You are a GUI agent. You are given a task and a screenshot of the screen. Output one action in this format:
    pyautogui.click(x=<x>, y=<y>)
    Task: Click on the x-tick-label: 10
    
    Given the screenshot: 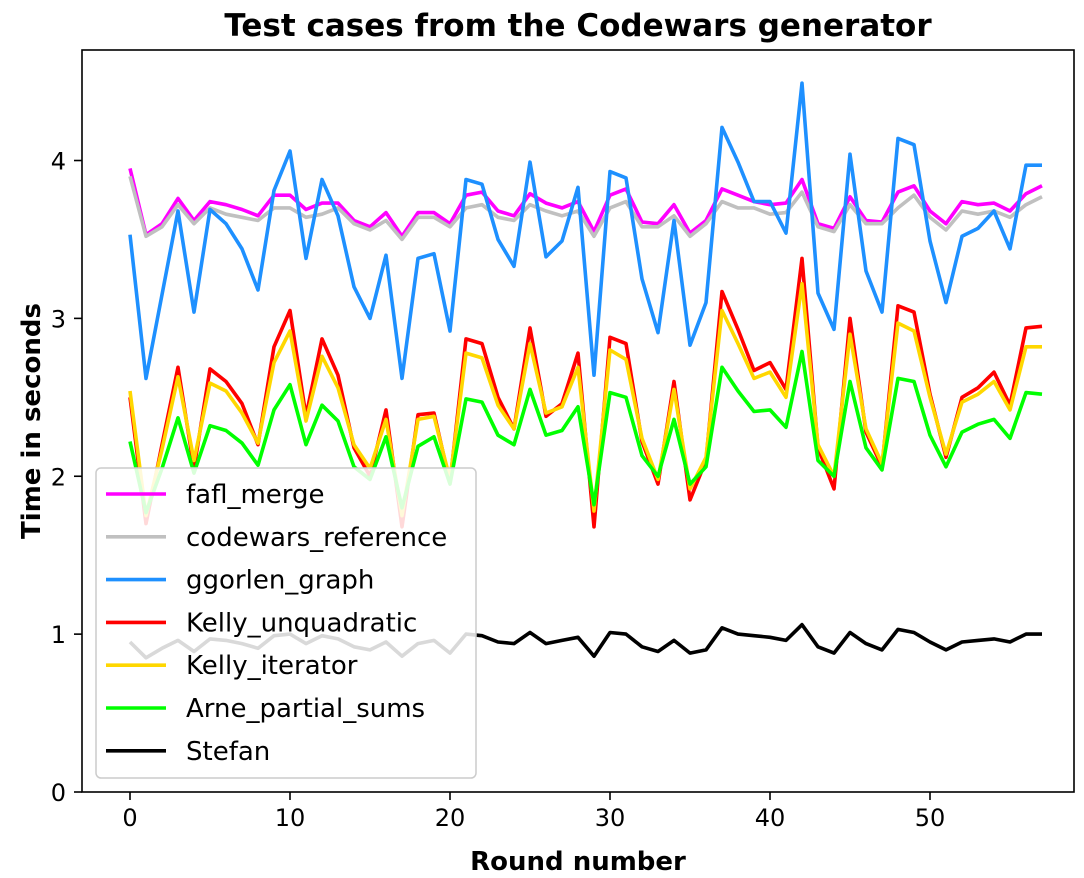 What is the action you would take?
    pyautogui.click(x=290, y=818)
    